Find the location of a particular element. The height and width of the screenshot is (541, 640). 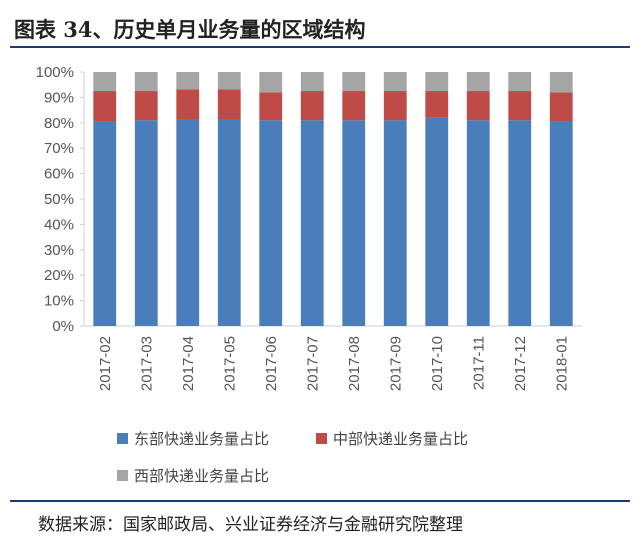

y-tick-label: 0% is located at coordinates (63, 326).